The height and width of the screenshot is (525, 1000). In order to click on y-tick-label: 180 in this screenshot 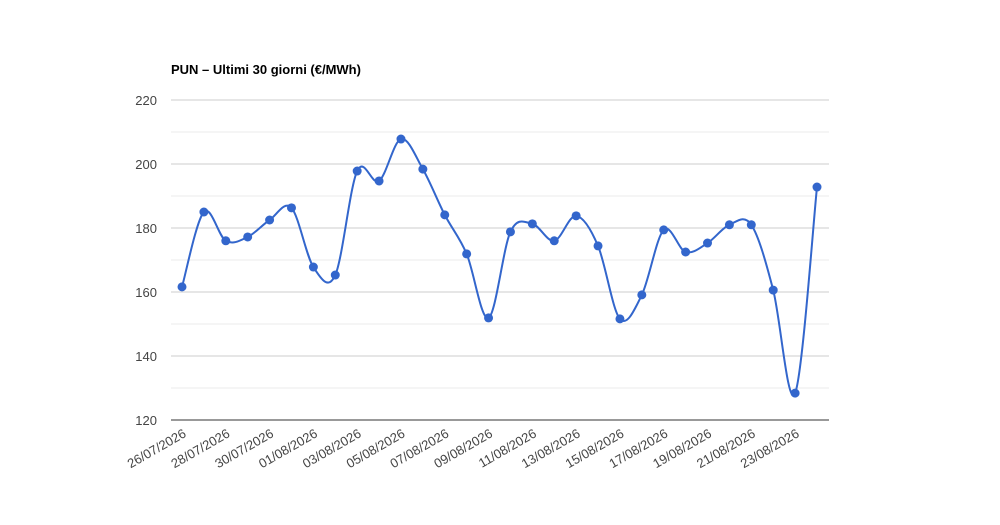, I will do `click(146, 228)`.